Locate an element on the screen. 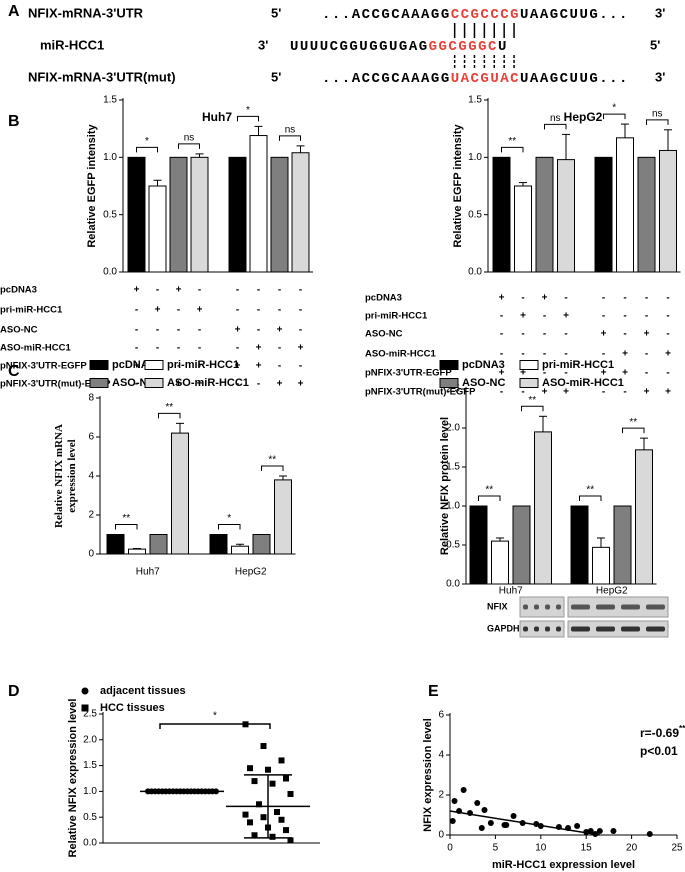  annotation: p<0.01 is located at coordinates (659, 751).